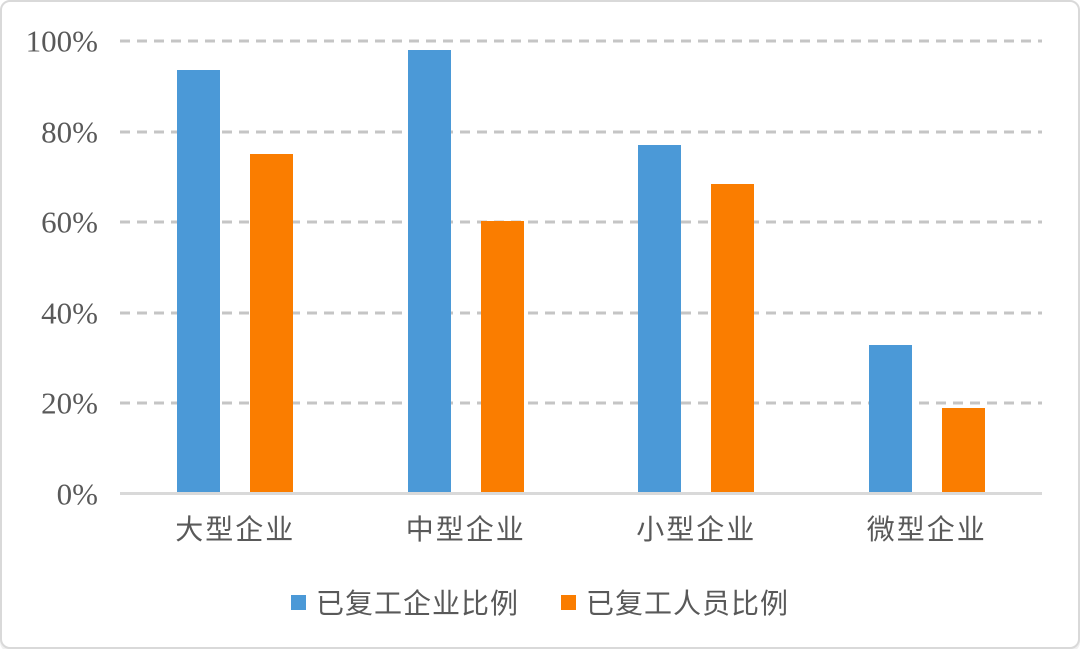 This screenshot has width=1080, height=649. What do you see at coordinates (696, 529) in the screenshot?
I see `x-axis-category-label: 小型企业` at bounding box center [696, 529].